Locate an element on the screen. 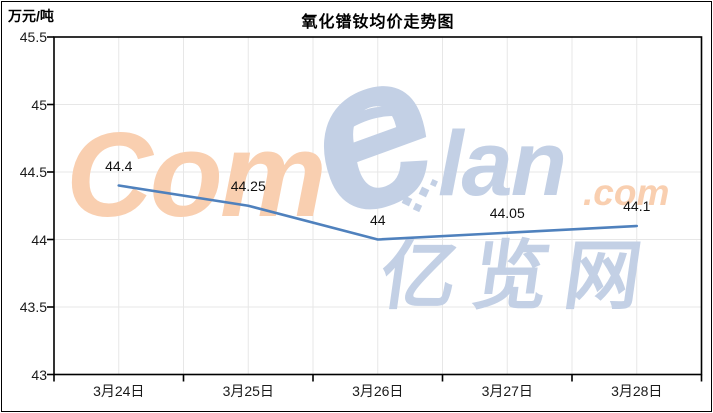  price-trend-line is located at coordinates (378, 212).